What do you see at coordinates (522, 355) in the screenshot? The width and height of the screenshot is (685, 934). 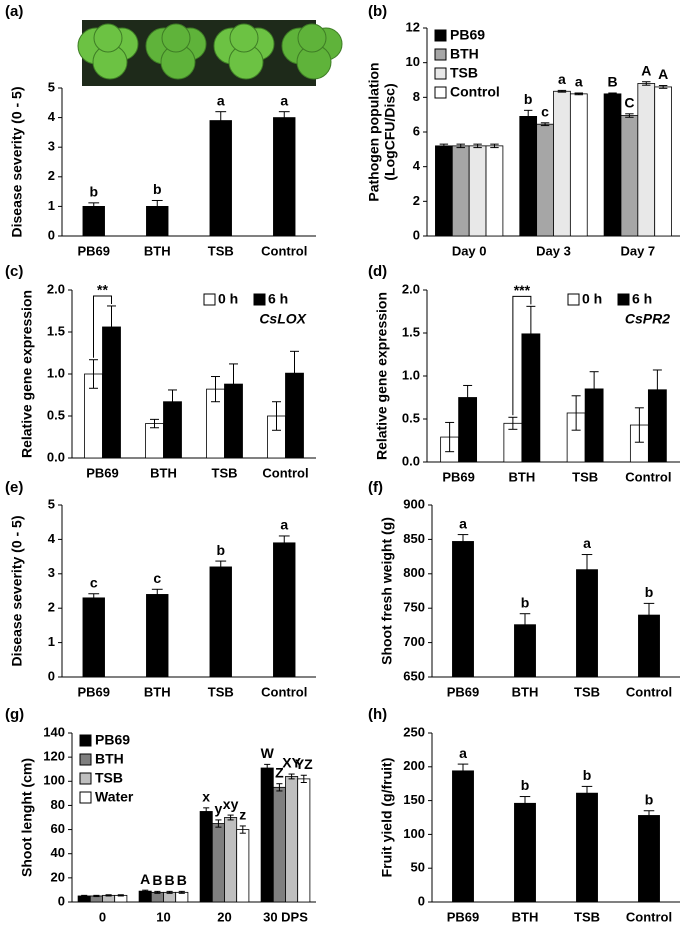 I see `significance-bracket` at bounding box center [522, 355].